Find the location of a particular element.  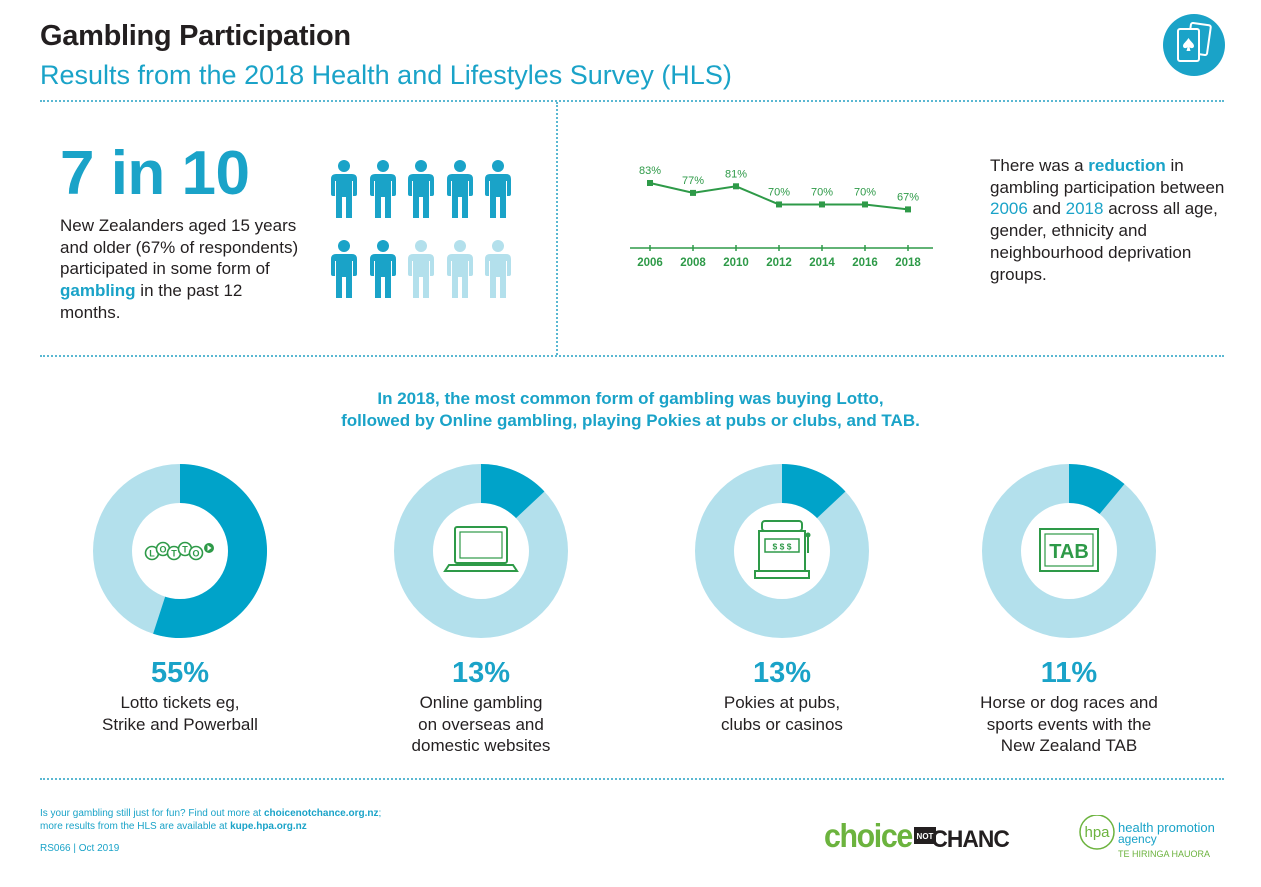

data-label: 83% is located at coordinates (650, 171).